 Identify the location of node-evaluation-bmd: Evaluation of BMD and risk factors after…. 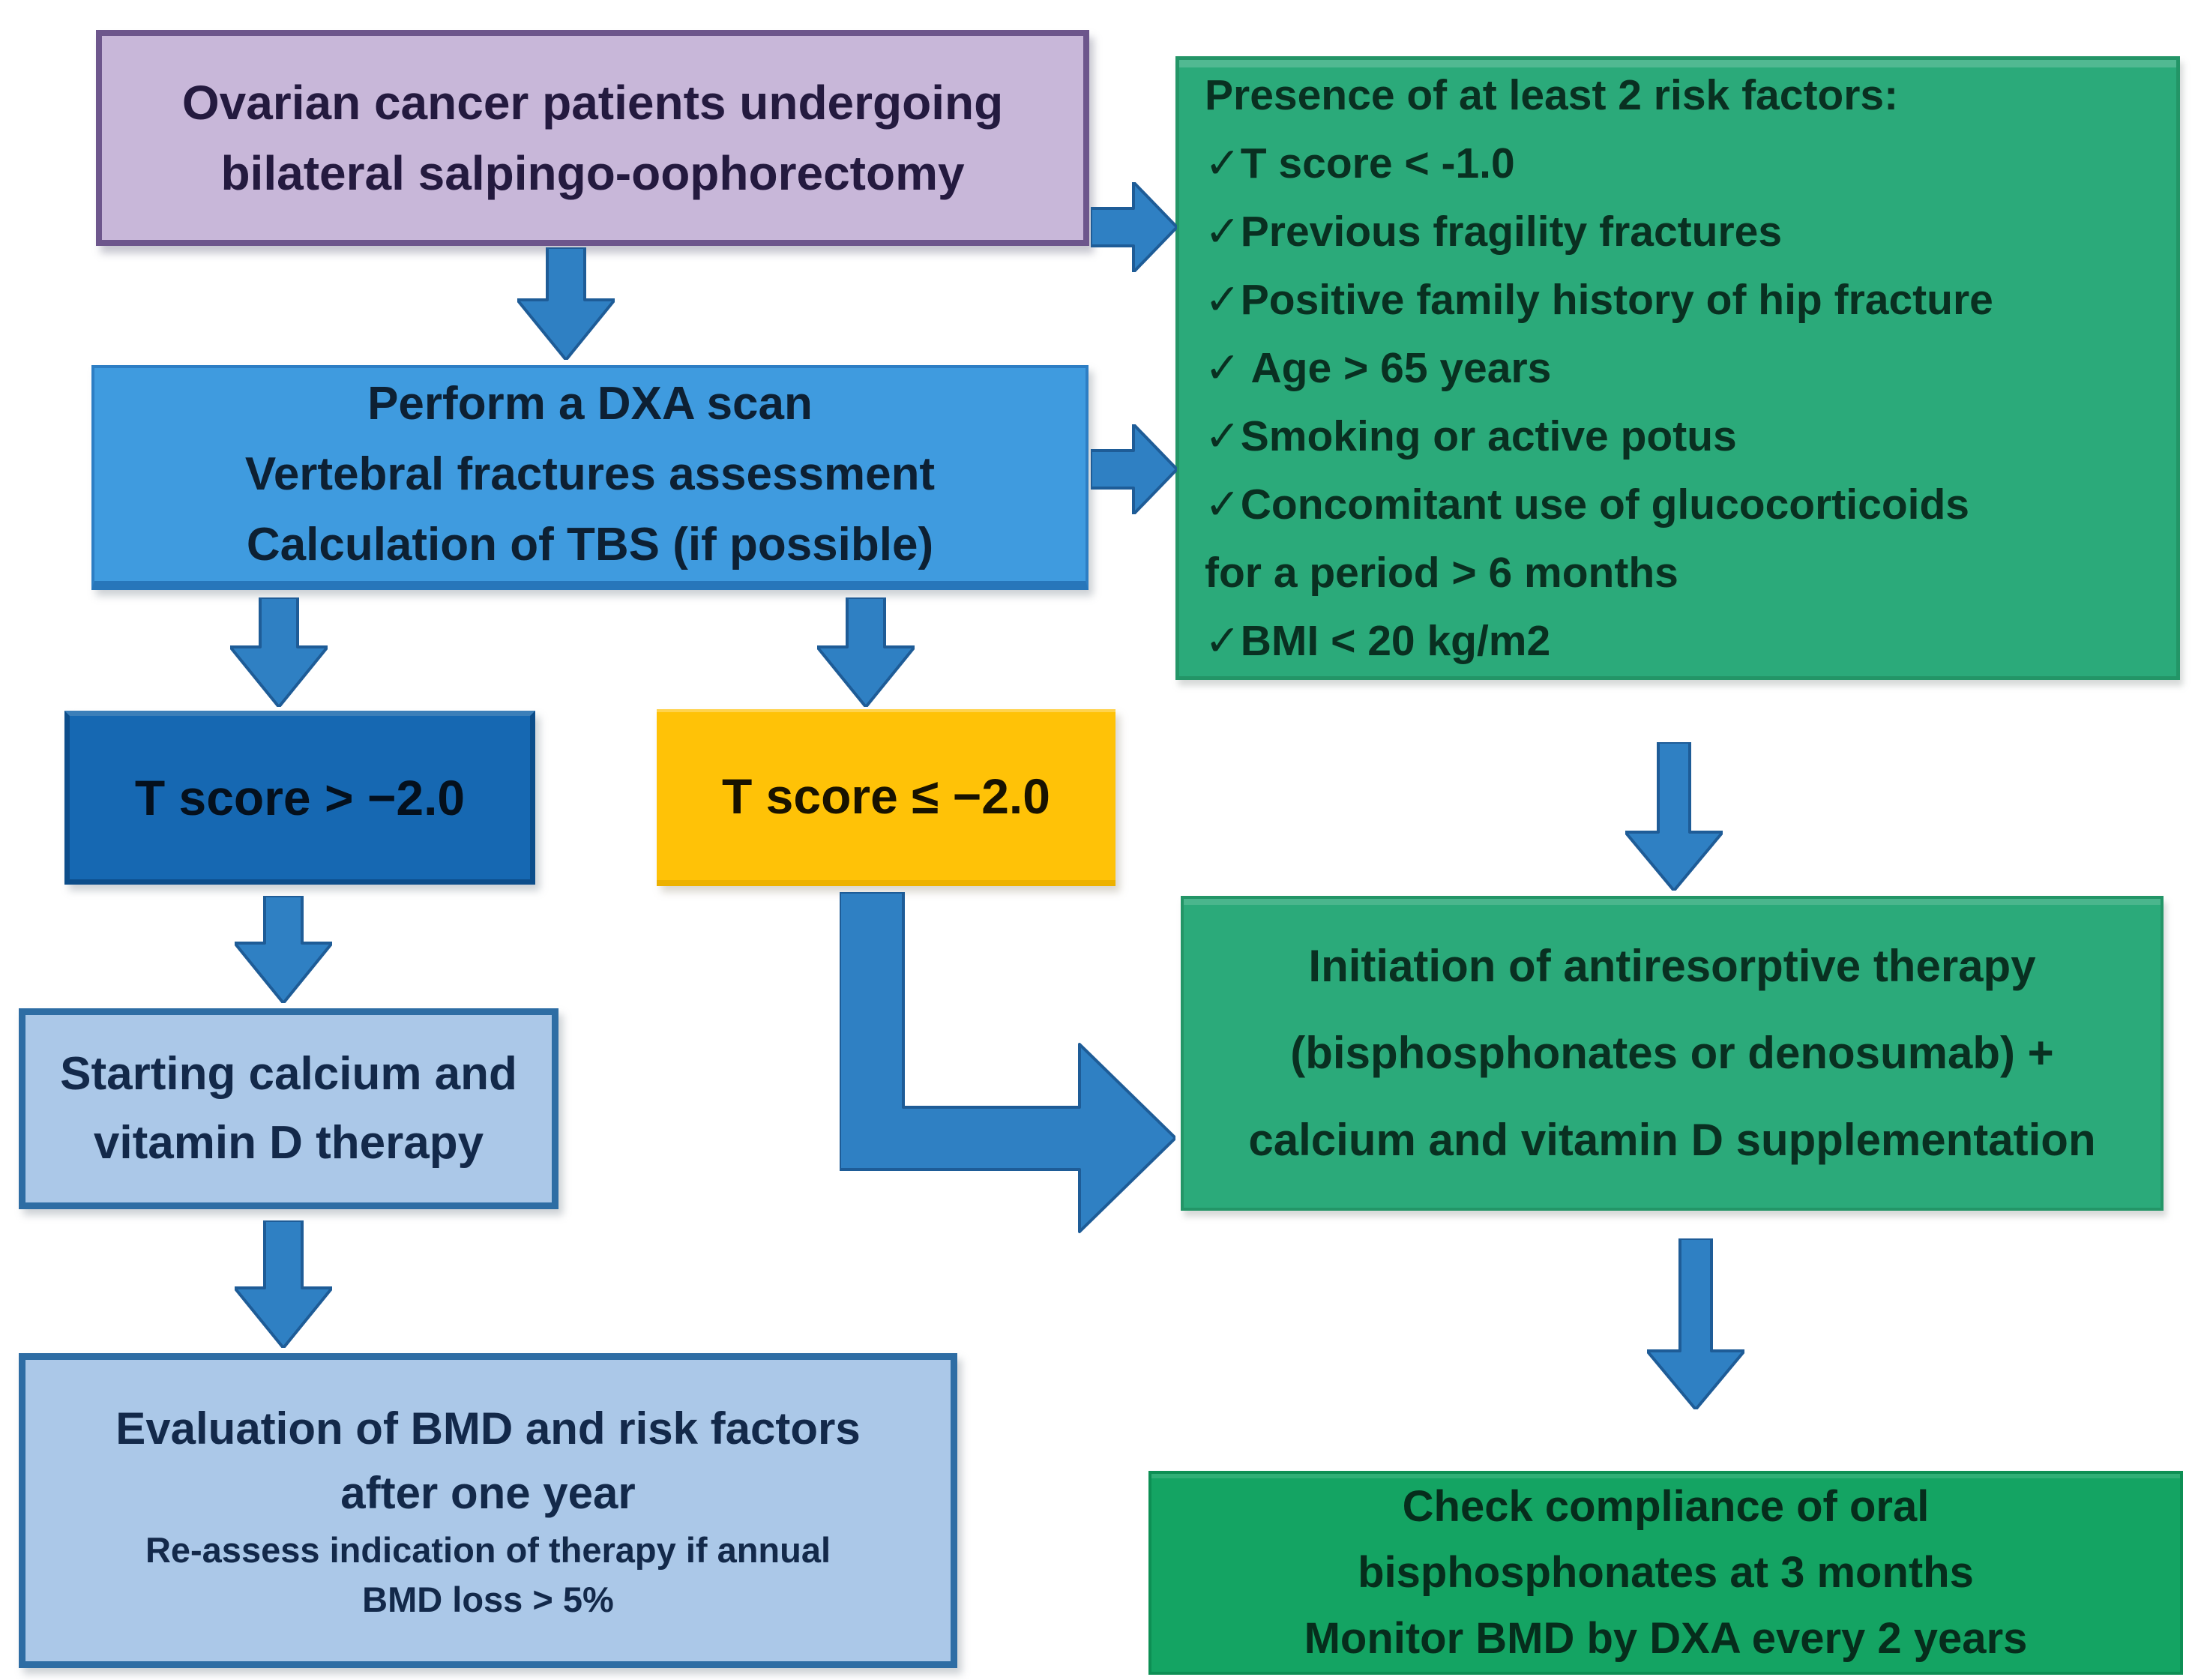
(488, 1510).